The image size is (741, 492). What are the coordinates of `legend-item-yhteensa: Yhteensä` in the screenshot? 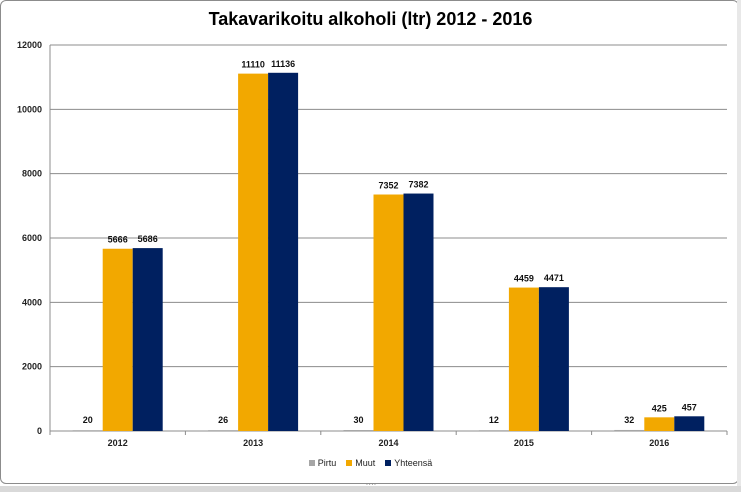 It's located at (408, 463).